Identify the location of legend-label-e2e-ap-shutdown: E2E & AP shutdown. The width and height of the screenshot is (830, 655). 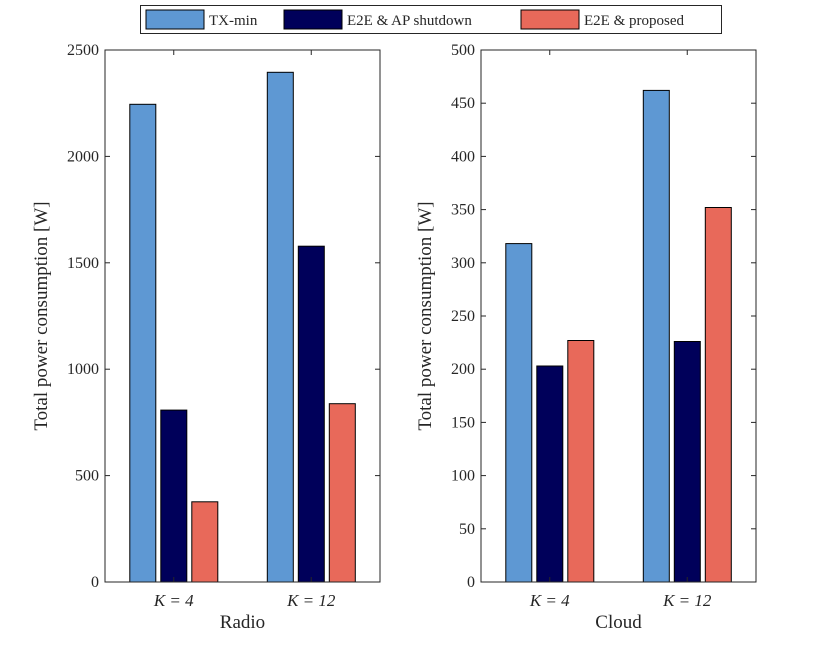
(409, 21).